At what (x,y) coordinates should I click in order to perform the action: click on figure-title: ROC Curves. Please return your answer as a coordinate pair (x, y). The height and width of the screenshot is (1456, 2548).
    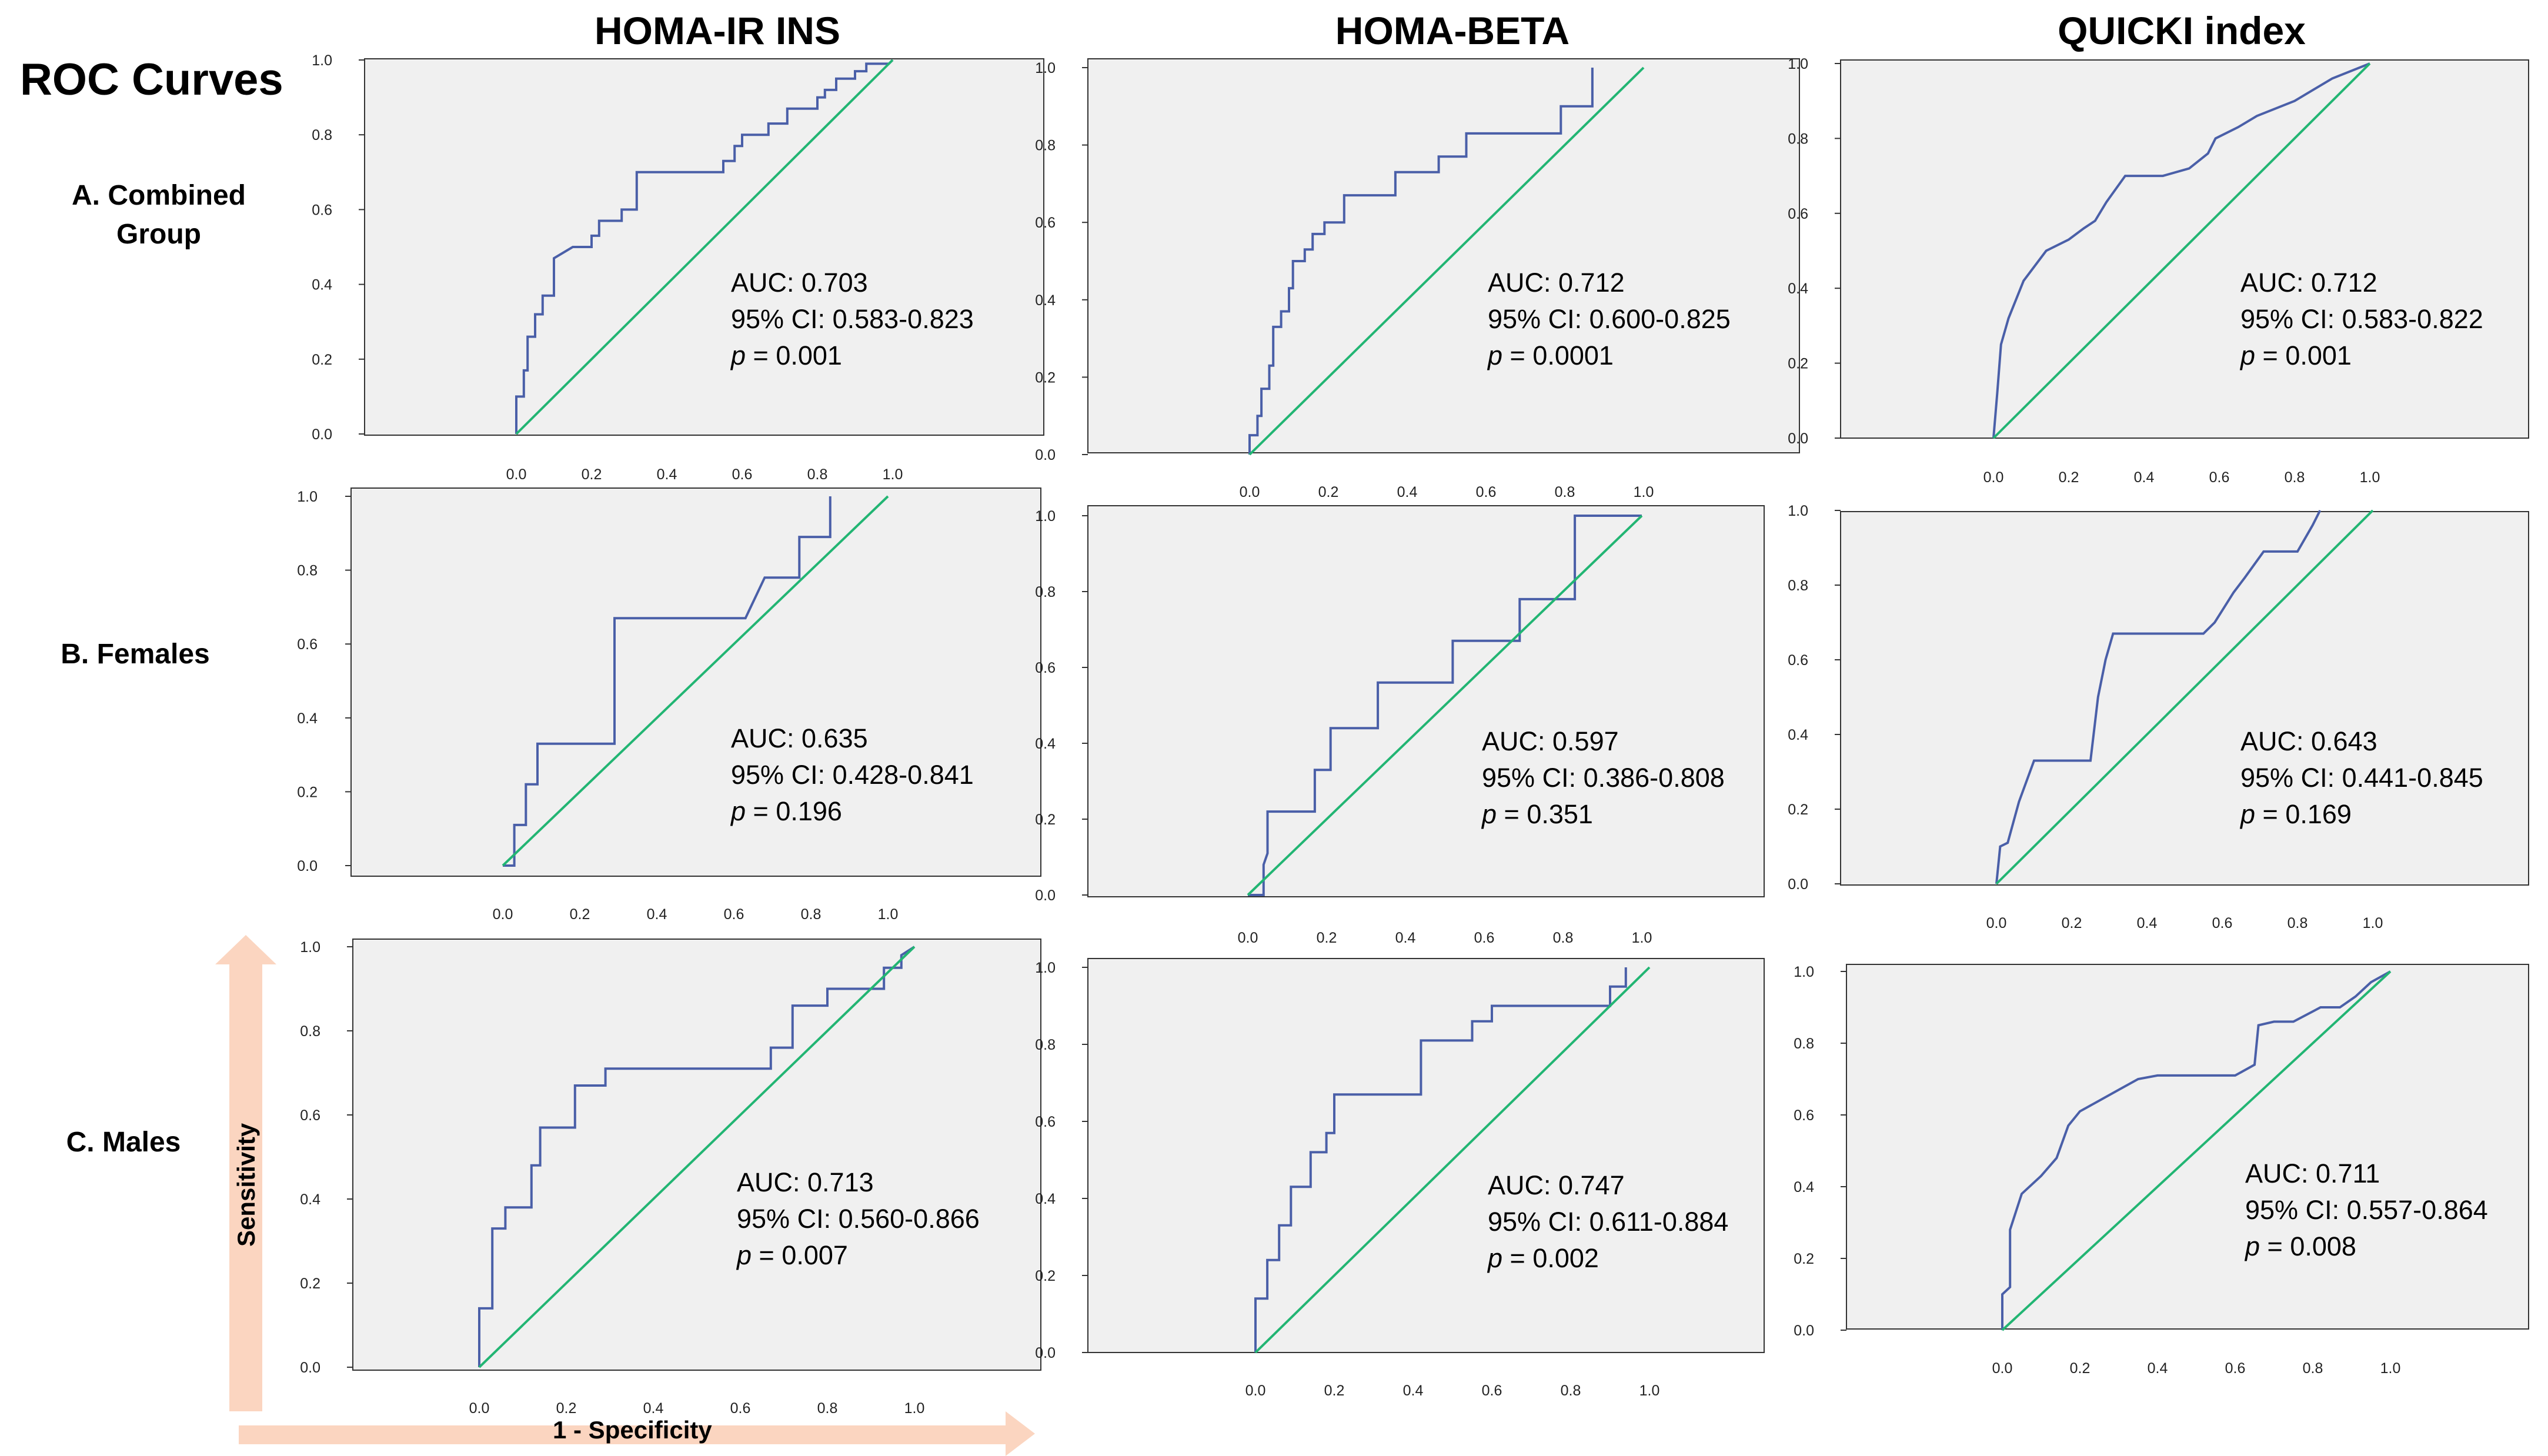
    Looking at the image, I should click on (151, 80).